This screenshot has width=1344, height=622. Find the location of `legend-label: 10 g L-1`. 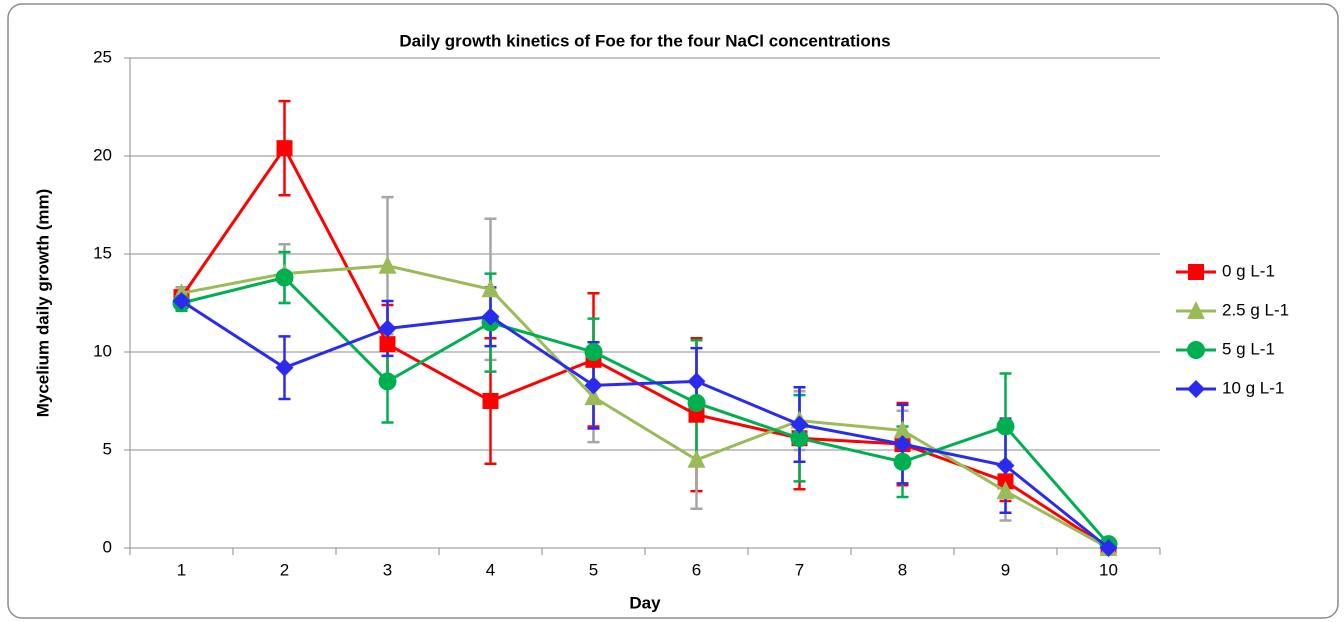

legend-label: 10 g L-1 is located at coordinates (1253, 387).